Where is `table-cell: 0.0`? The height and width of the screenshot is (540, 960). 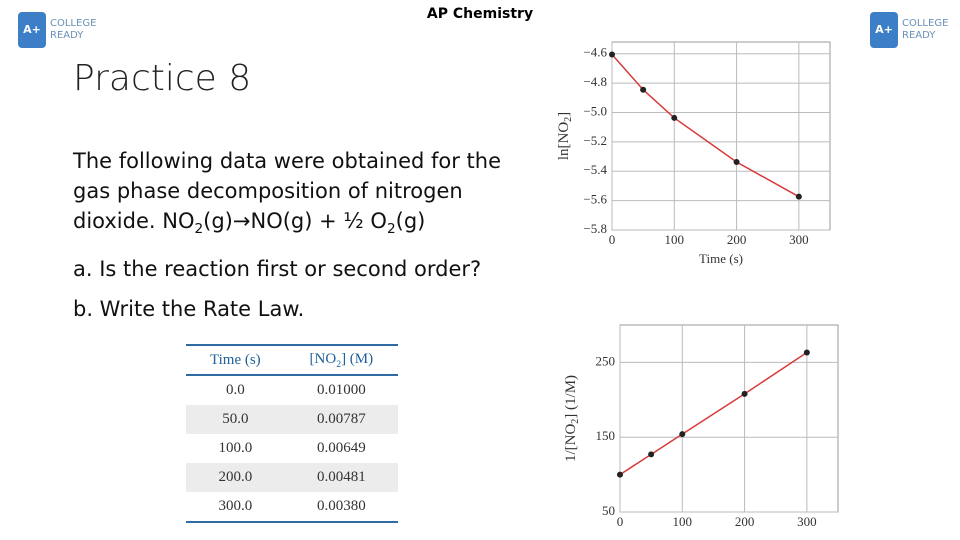 table-cell: 0.0 is located at coordinates (235, 390).